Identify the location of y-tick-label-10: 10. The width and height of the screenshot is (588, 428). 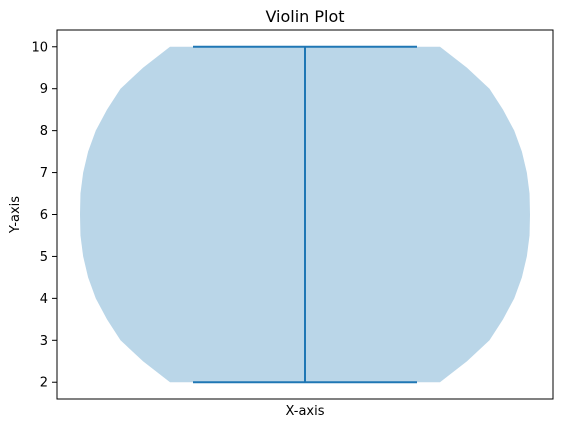
(39, 47).